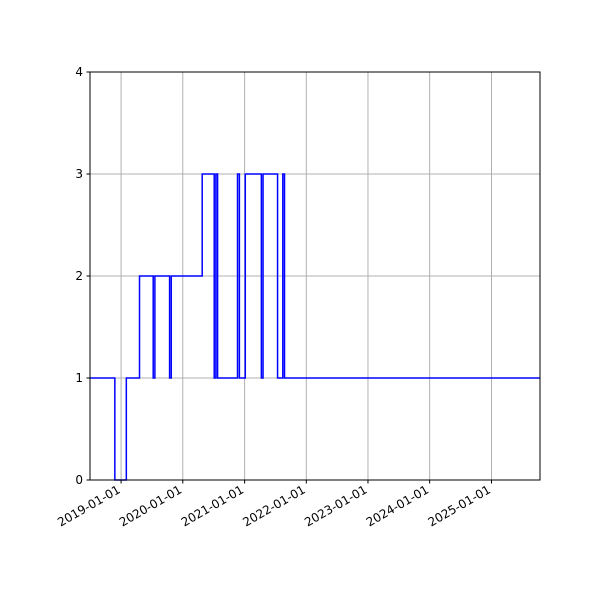 The width and height of the screenshot is (600, 600). I want to click on y-axis: 0 1 2 3 4, so click(82, 276).